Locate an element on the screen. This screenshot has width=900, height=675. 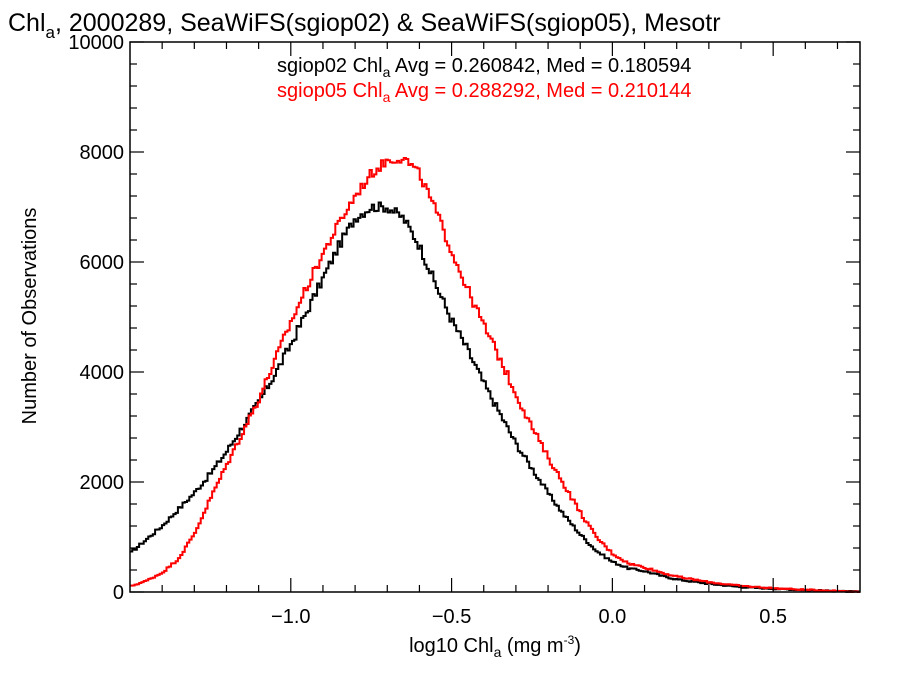
y-tick-label: 8000 is located at coordinates (102, 153).